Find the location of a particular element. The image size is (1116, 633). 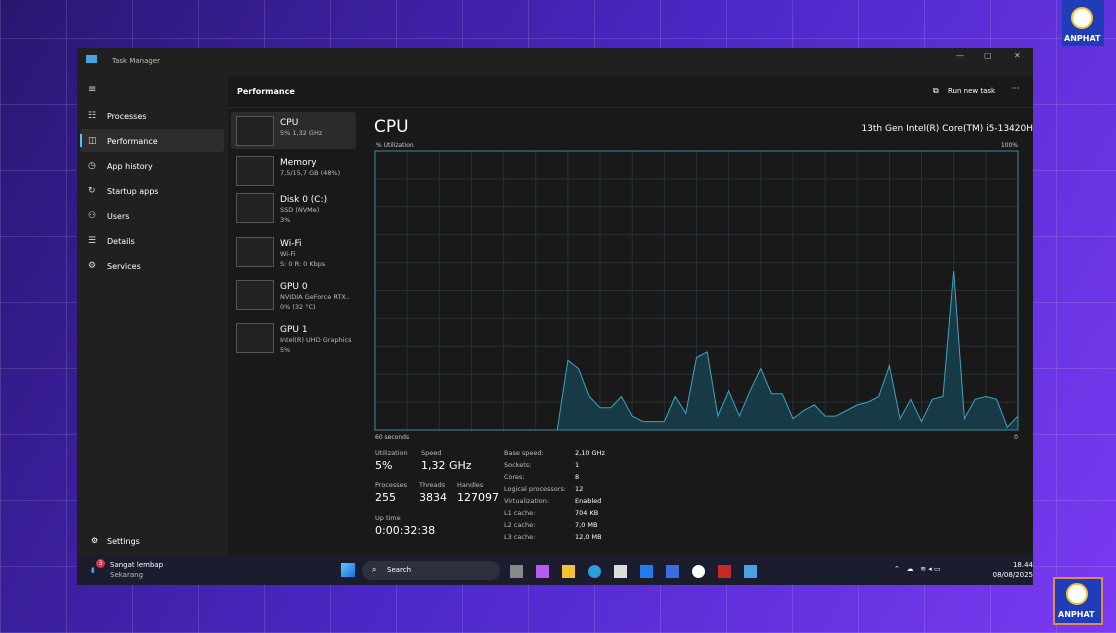

maximize-button: ▢ is located at coordinates (988, 55).